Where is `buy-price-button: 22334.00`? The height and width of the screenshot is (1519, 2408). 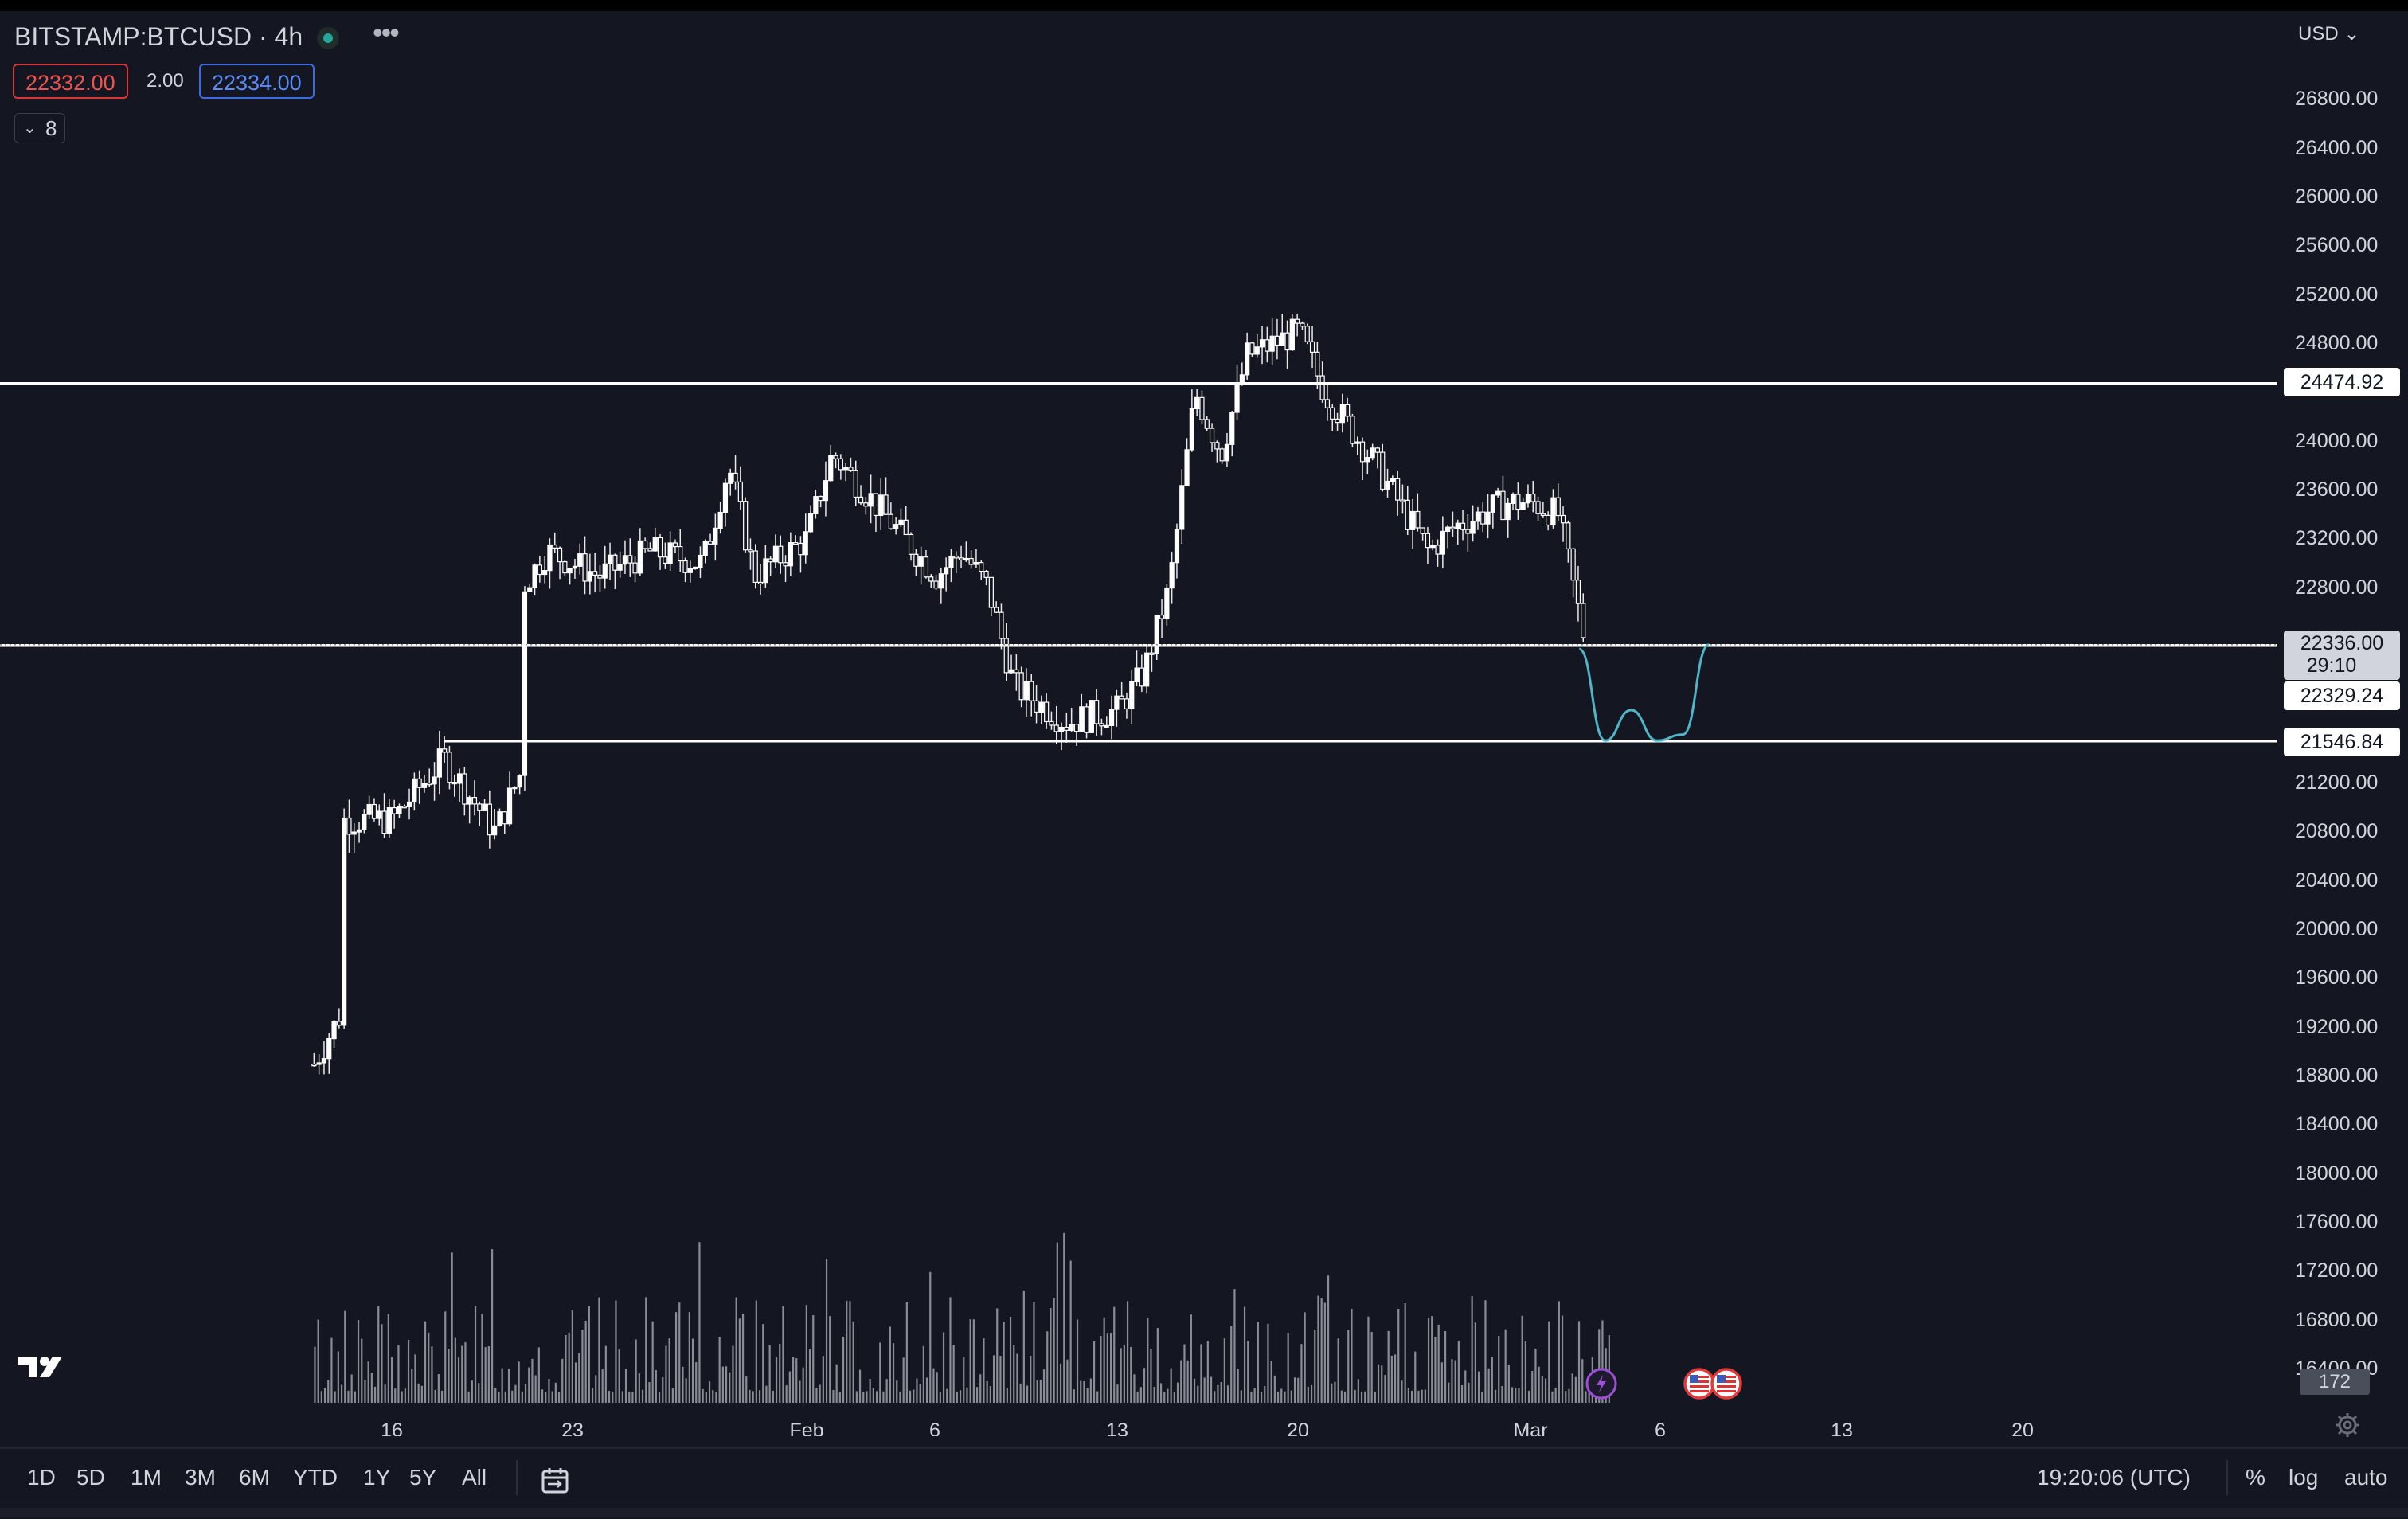 buy-price-button: 22334.00 is located at coordinates (257, 81).